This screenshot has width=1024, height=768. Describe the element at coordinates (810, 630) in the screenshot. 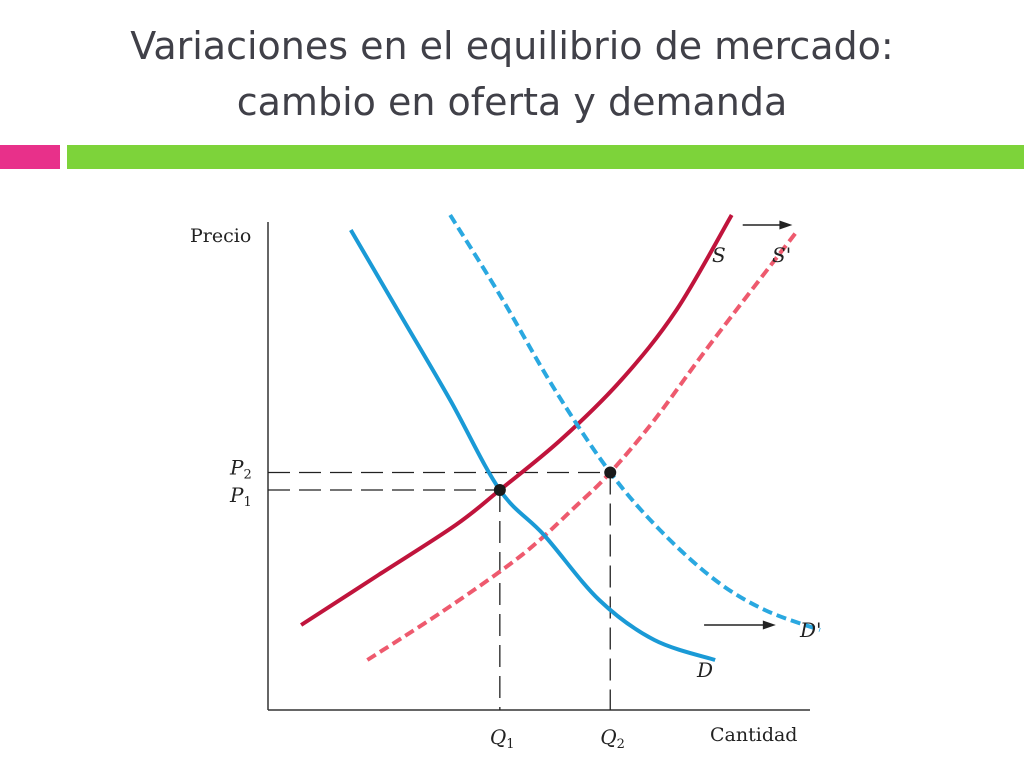

I see `curve-label-d-prime: D'` at that location.